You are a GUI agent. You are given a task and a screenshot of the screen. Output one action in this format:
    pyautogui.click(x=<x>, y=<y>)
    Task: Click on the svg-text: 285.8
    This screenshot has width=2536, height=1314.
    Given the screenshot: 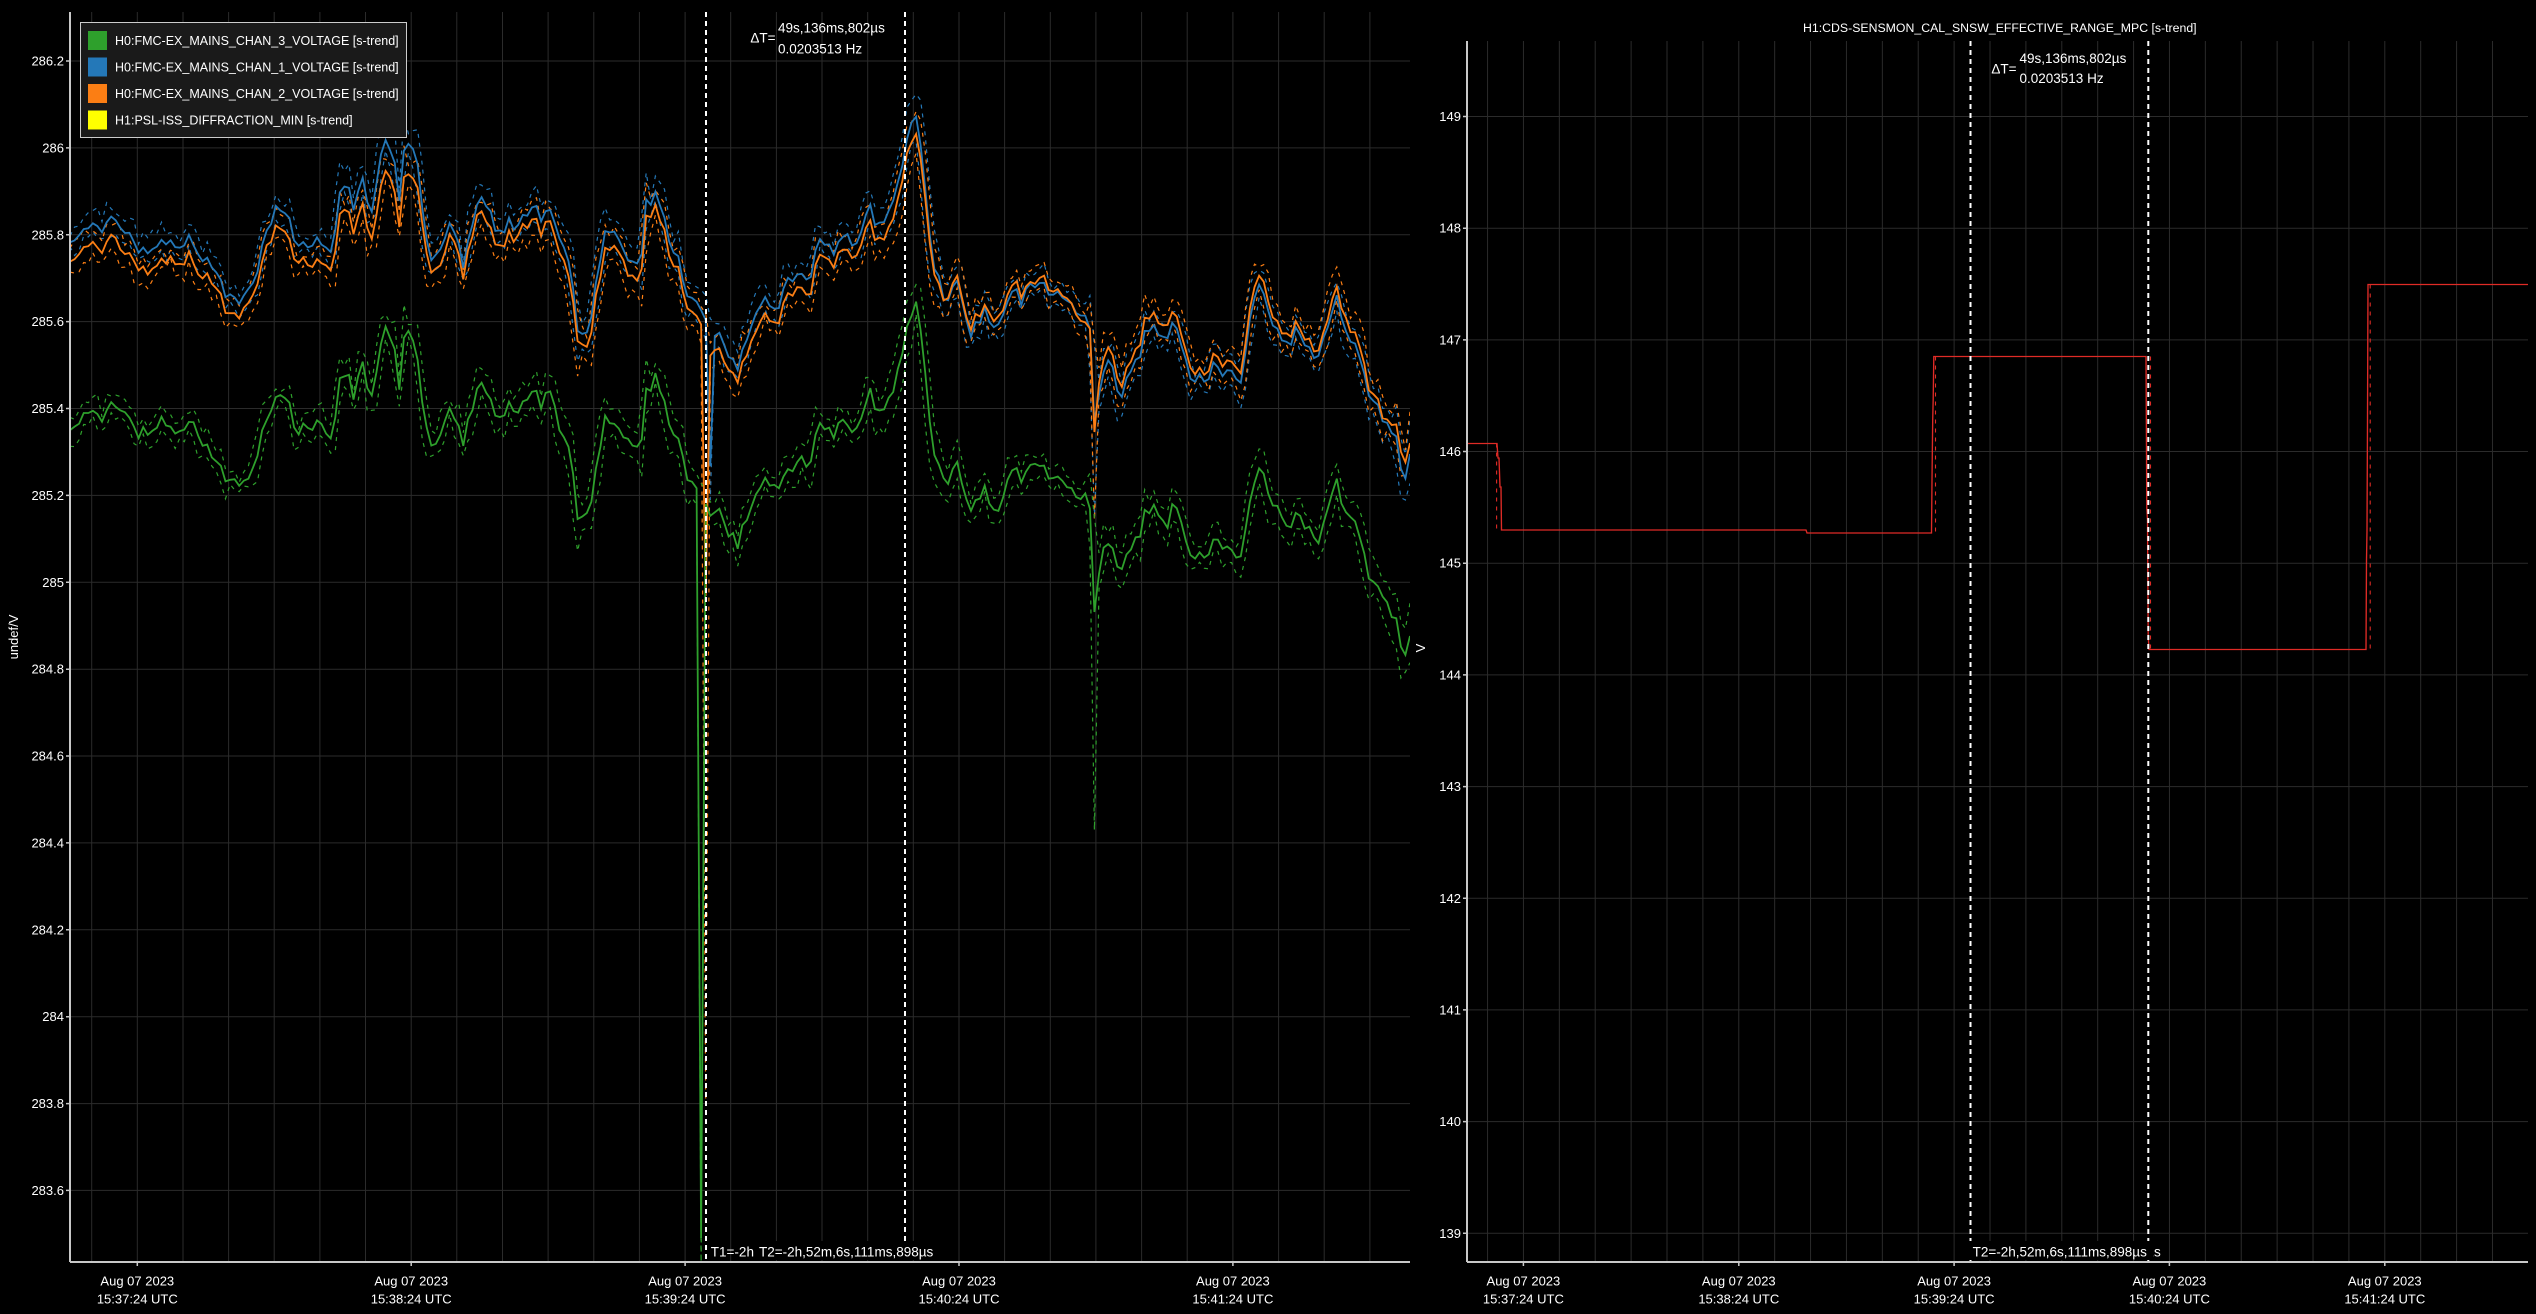 What is the action you would take?
    pyautogui.click(x=47, y=234)
    